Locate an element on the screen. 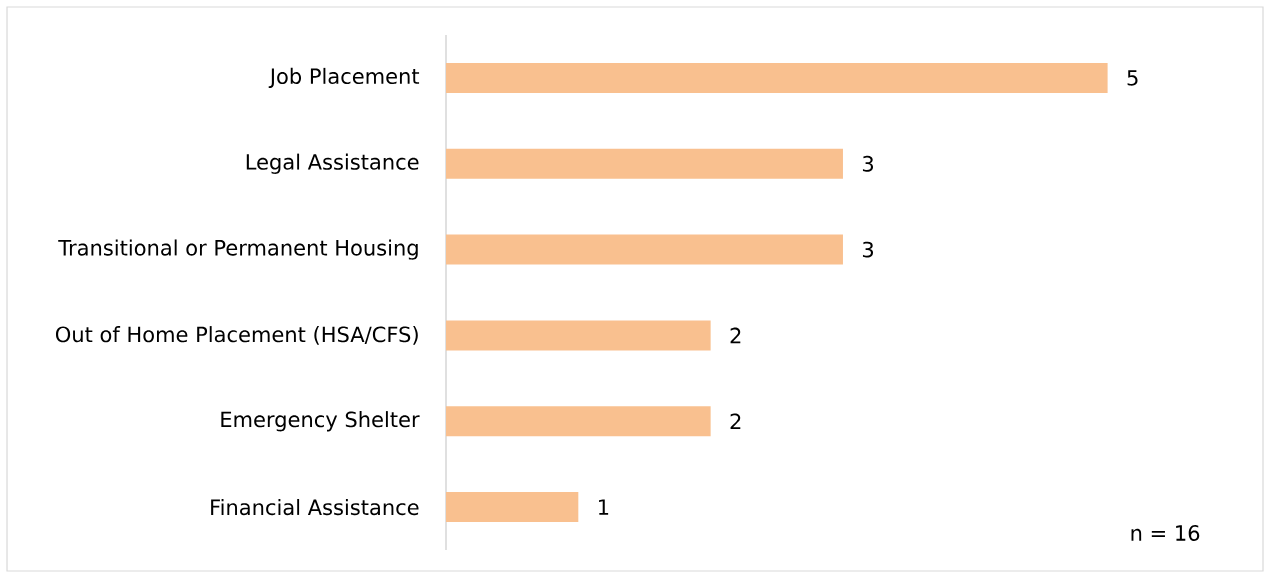  data-label: 5 is located at coordinates (1132, 78).